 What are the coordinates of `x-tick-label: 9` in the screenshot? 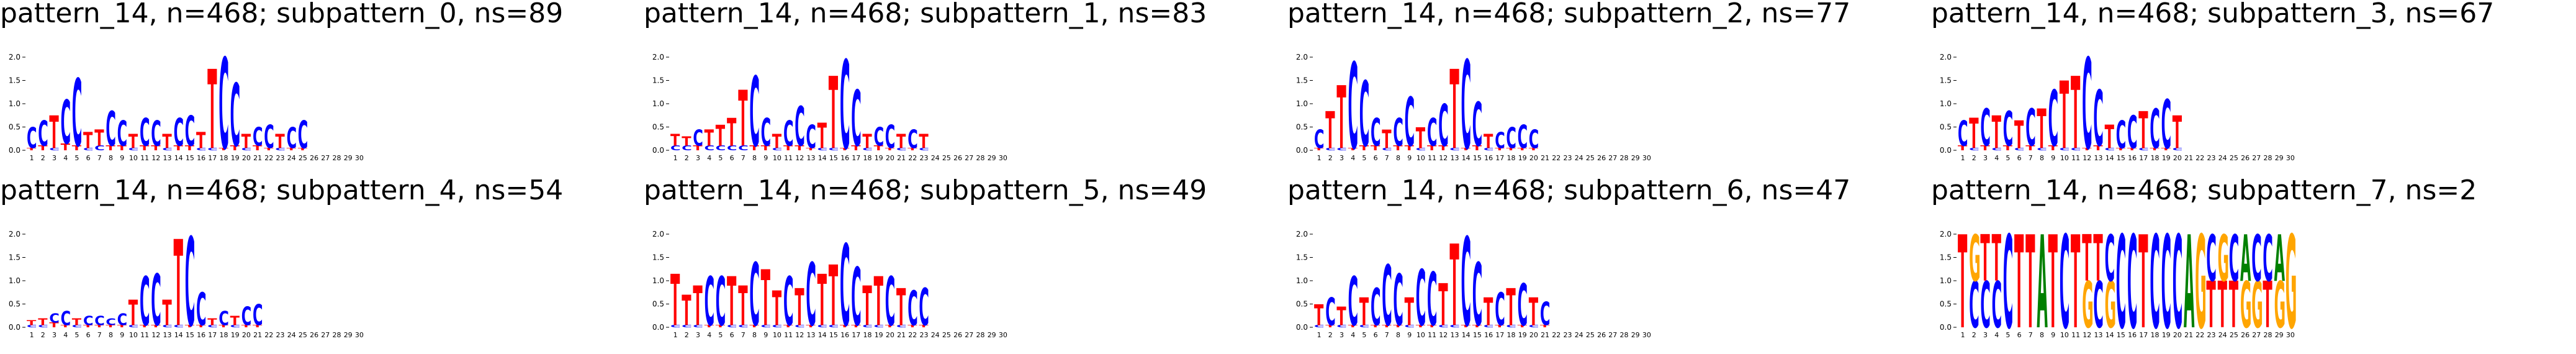 It's located at (2053, 335).